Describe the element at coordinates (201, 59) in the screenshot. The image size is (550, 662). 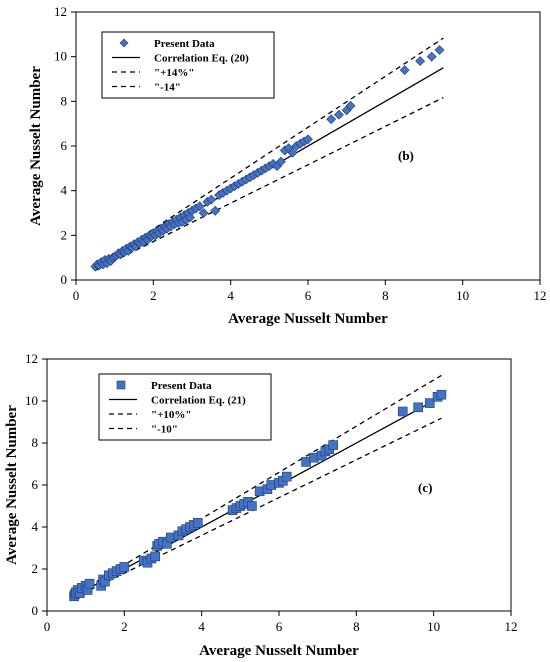
I see `legend-entry-label: Correlation Eq. (20)` at that location.